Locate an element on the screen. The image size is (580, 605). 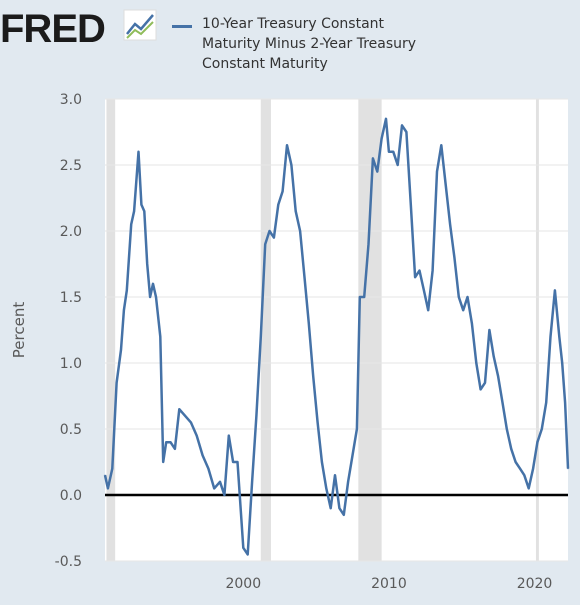
x-tick-label: 2000 is located at coordinates (243, 584).